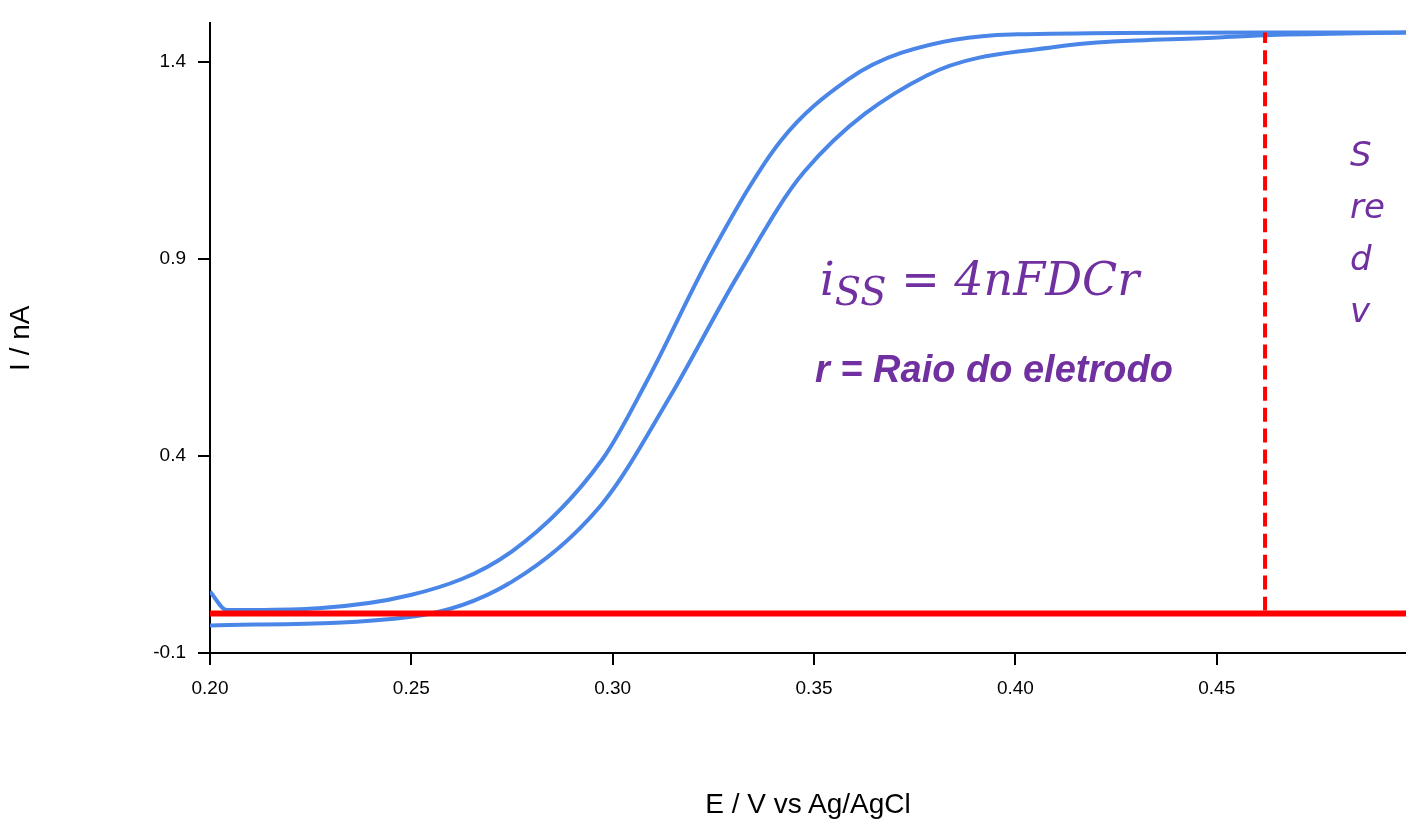 The height and width of the screenshot is (826, 1406). Describe the element at coordinates (1015, 687) in the screenshot. I see `x-tick-label: 0.40` at that location.